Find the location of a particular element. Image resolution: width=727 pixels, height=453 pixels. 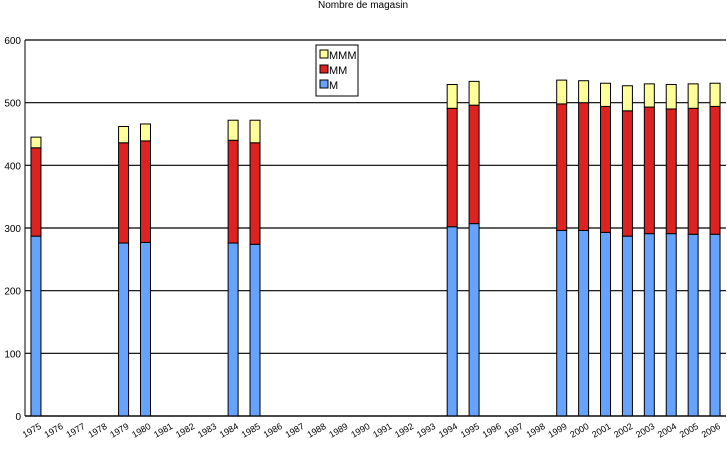

bar-MMM-2003 is located at coordinates (649, 95).